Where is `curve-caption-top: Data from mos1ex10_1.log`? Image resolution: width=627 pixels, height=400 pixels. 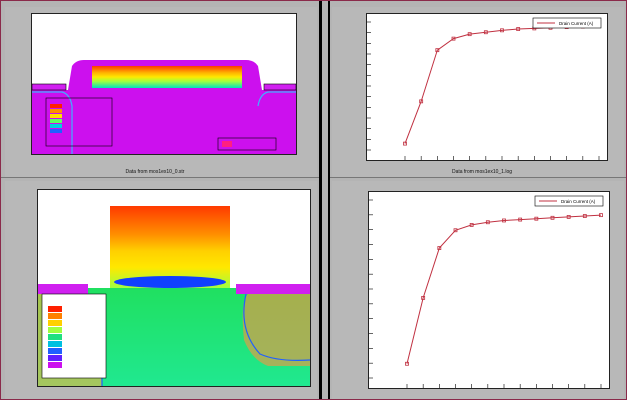
curve-caption-top: Data from mos1ex10_1.log is located at coordinates (482, 172).